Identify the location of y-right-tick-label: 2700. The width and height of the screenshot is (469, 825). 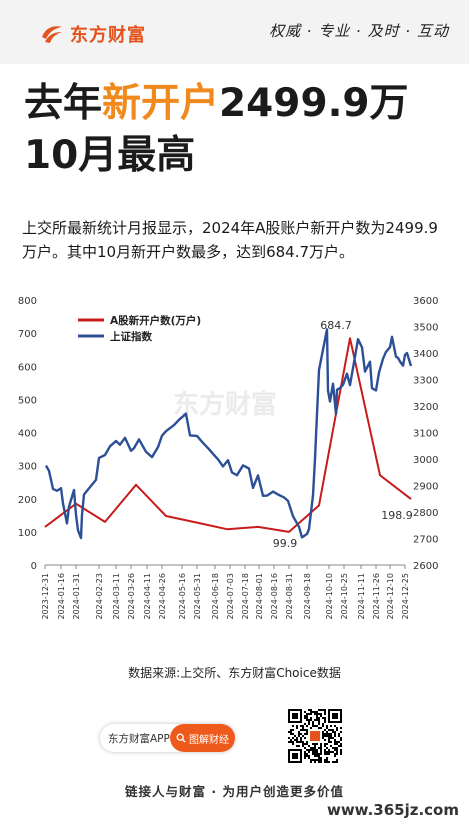
(425, 540).